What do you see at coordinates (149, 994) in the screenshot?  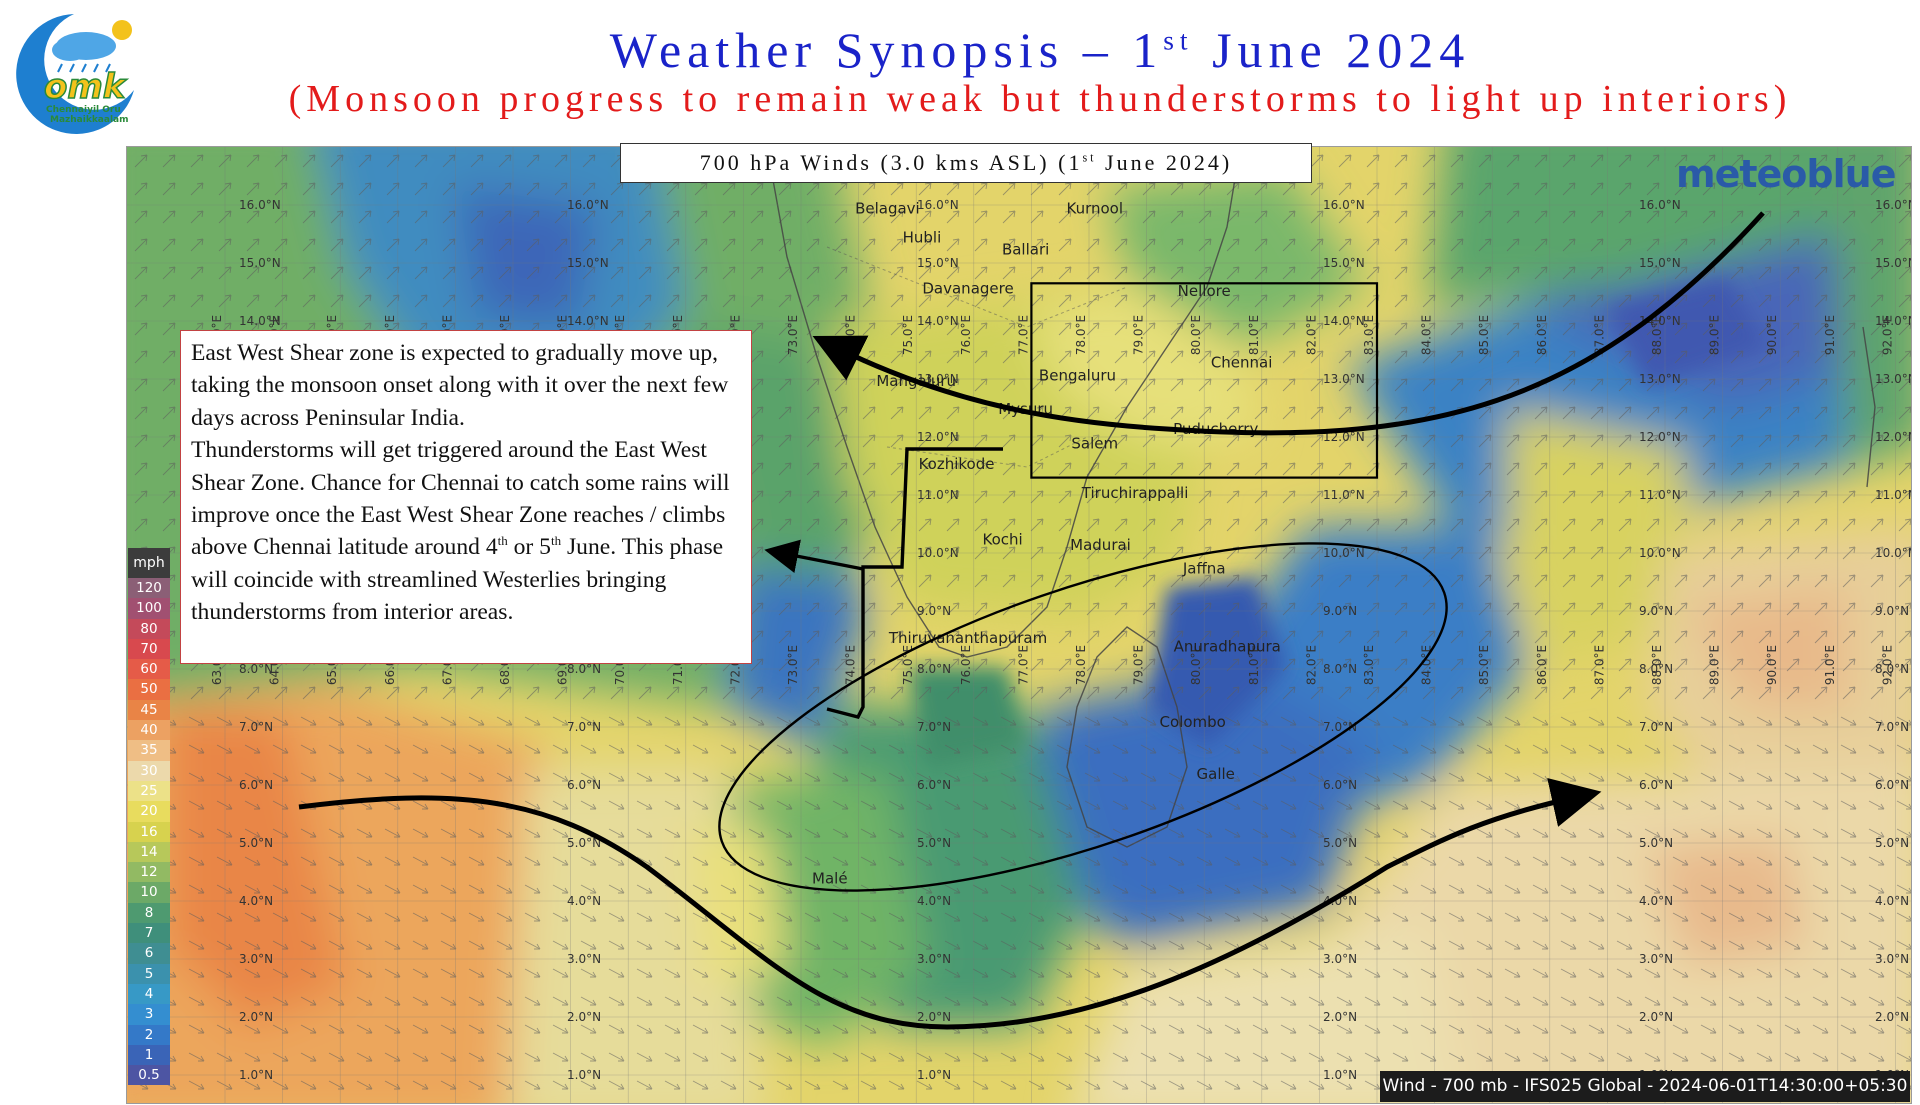 I see `legend-step: 4` at bounding box center [149, 994].